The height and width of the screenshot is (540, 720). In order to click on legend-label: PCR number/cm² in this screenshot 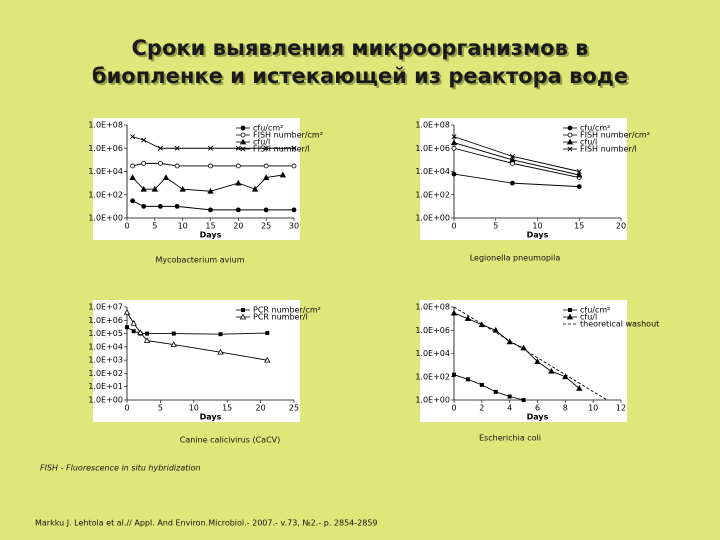, I will do `click(287, 310)`.